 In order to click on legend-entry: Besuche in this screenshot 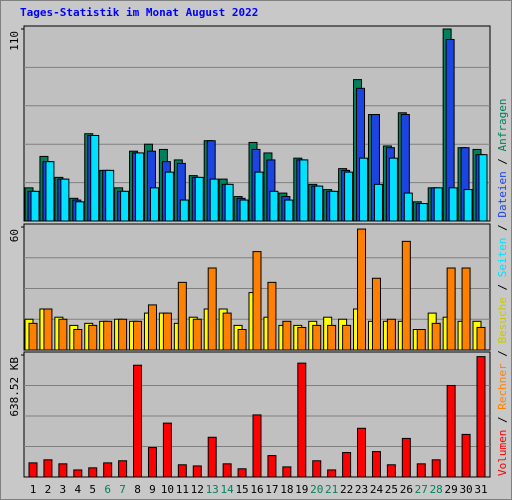, I will do `click(502, 320)`.